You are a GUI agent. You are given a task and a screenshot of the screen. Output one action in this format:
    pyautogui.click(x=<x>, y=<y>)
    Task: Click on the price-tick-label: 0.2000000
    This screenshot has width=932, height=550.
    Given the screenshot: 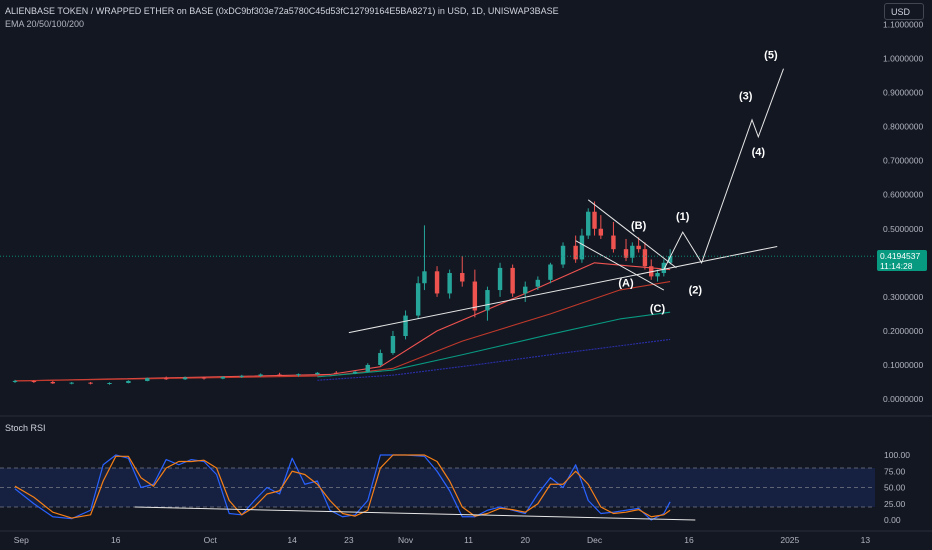 What is the action you would take?
    pyautogui.click(x=903, y=331)
    